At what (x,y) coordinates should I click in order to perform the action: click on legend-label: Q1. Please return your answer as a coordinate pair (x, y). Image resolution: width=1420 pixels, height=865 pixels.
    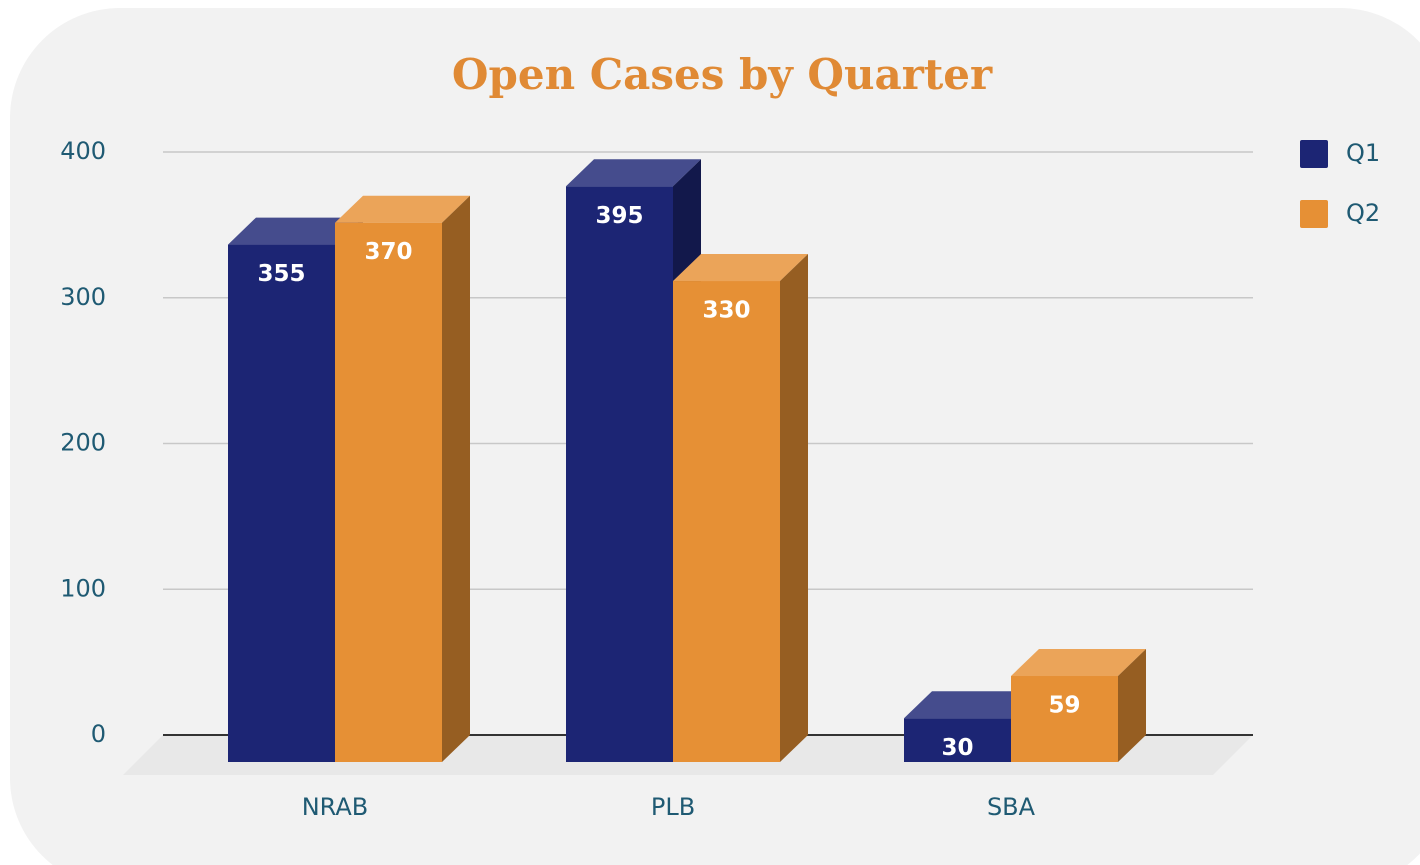
    Looking at the image, I should click on (1363, 153).